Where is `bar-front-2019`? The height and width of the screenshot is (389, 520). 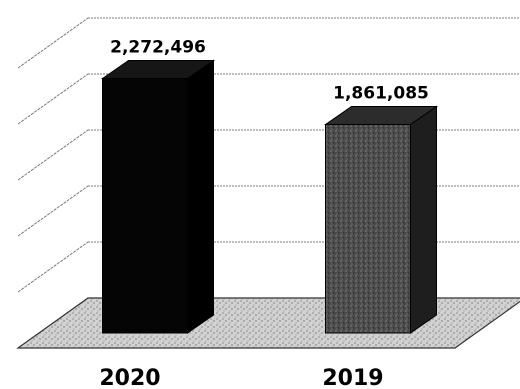 bar-front-2019 is located at coordinates (368, 229).